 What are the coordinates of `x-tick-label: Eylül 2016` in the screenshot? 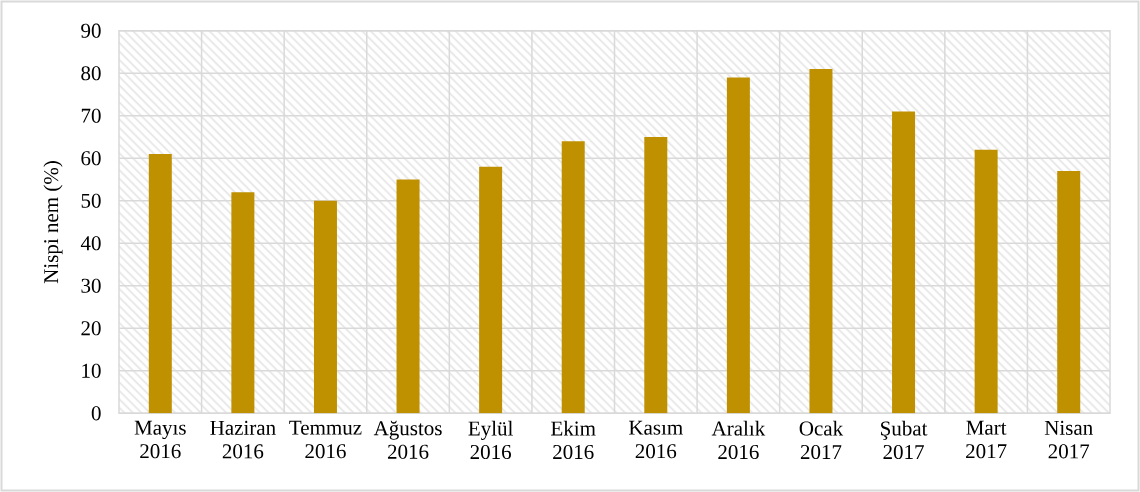 It's located at (490, 440).